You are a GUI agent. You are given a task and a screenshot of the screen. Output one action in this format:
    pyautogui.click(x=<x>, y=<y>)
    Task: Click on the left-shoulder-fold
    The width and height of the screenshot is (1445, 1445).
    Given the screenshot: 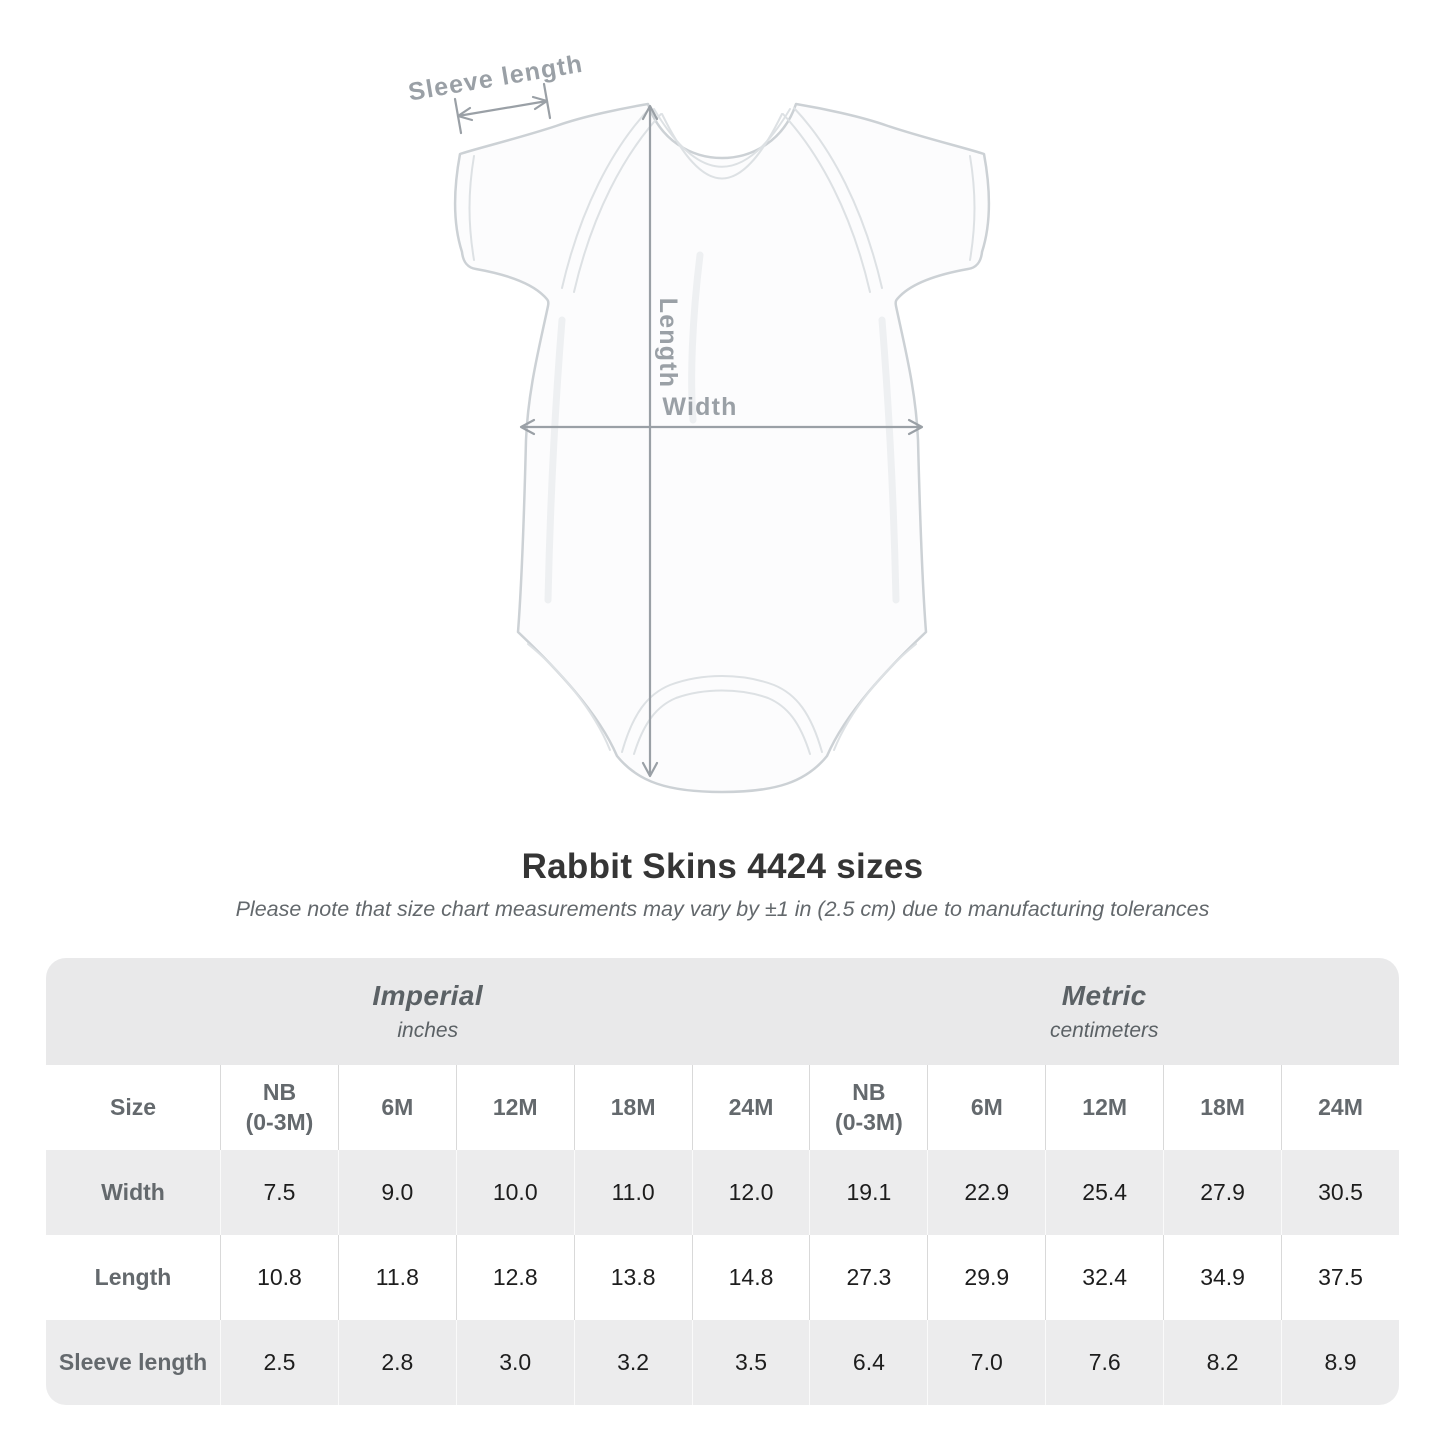 What is the action you would take?
    pyautogui.click(x=606, y=198)
    